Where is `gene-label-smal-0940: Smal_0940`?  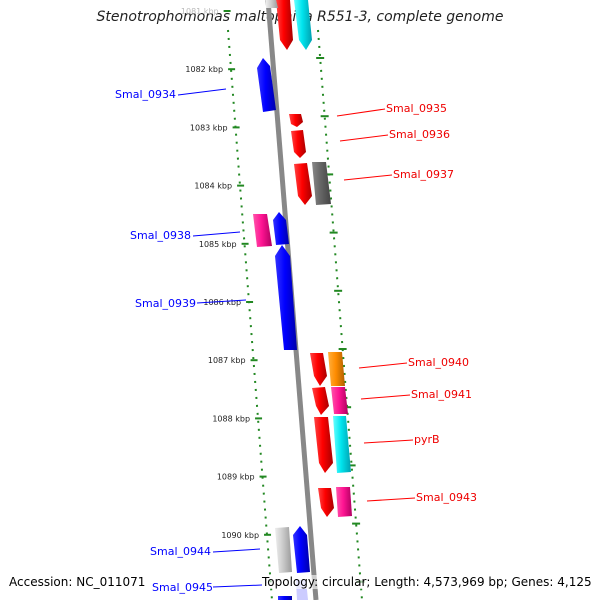 gene-label-smal-0940: Smal_0940 is located at coordinates (438, 362).